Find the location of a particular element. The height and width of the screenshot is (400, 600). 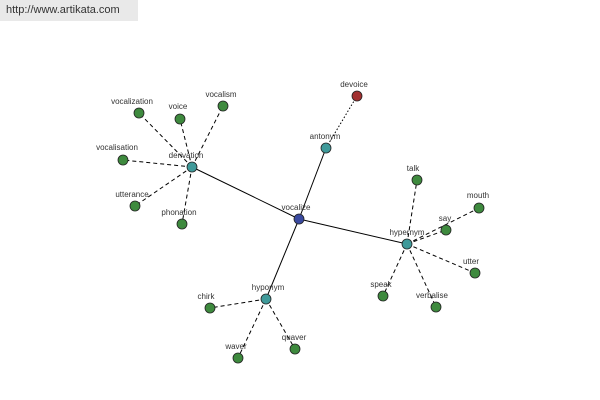

word-label: utterance is located at coordinates (132, 194).